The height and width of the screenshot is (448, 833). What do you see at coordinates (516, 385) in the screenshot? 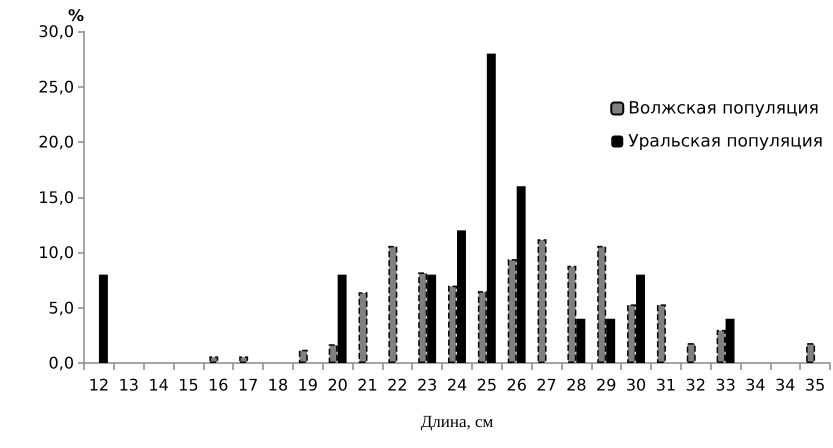
I see `x-tick-label: 26` at bounding box center [516, 385].